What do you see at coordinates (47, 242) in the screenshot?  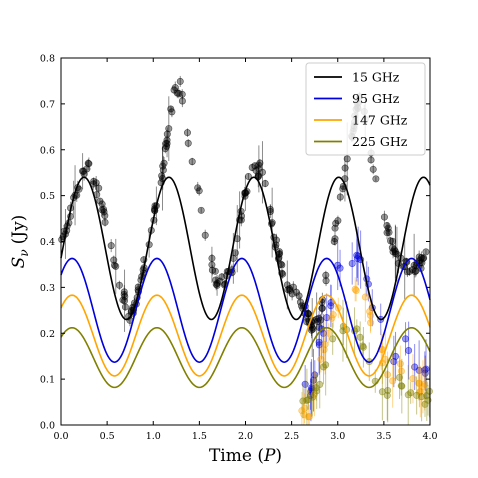 I see `y-tick-label: 0.4` at bounding box center [47, 242].